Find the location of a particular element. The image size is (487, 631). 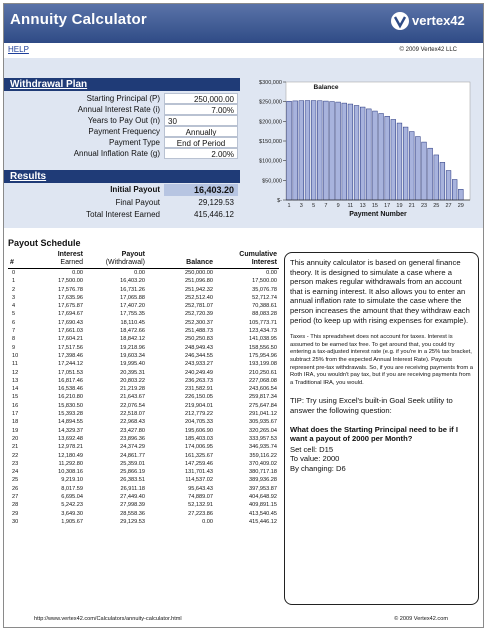

cell-balance: 0.00 is located at coordinates (207, 521).